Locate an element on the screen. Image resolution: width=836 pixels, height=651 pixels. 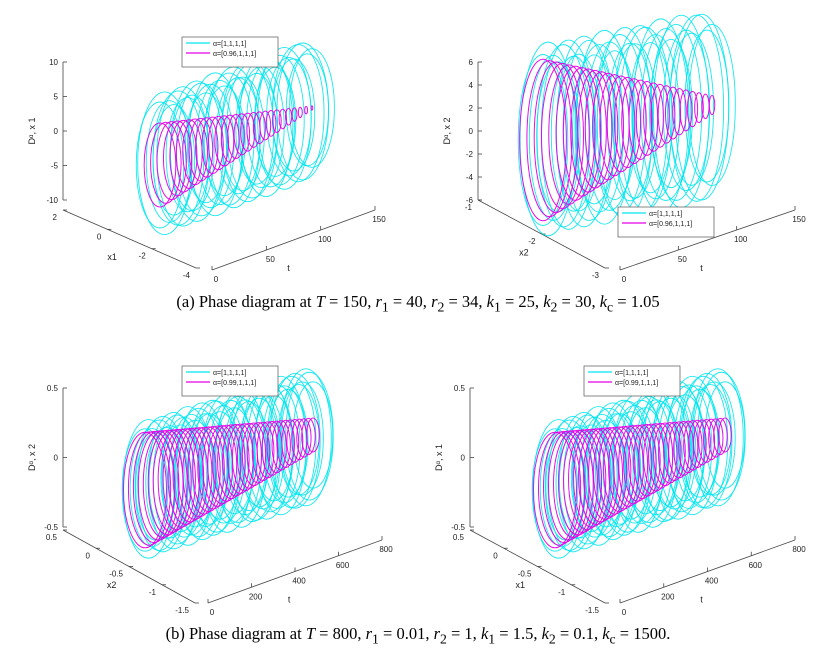
caption-a-k1-value: = 25, is located at coordinates (522, 301).